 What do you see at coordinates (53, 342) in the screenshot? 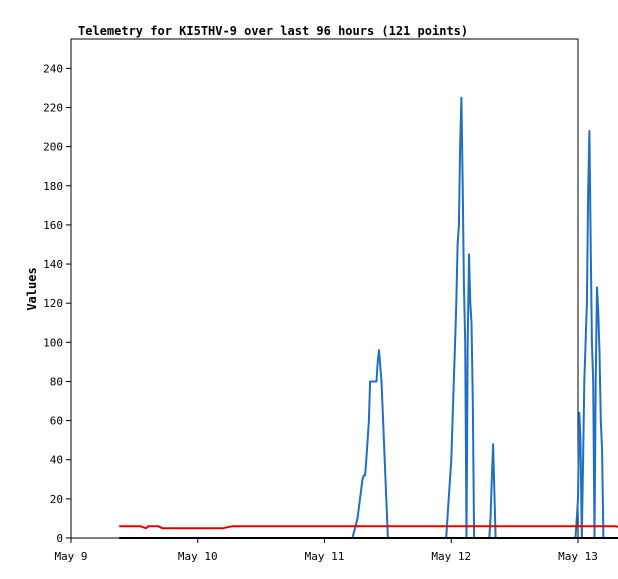
I see `y-tick-label: 100` at bounding box center [53, 342].